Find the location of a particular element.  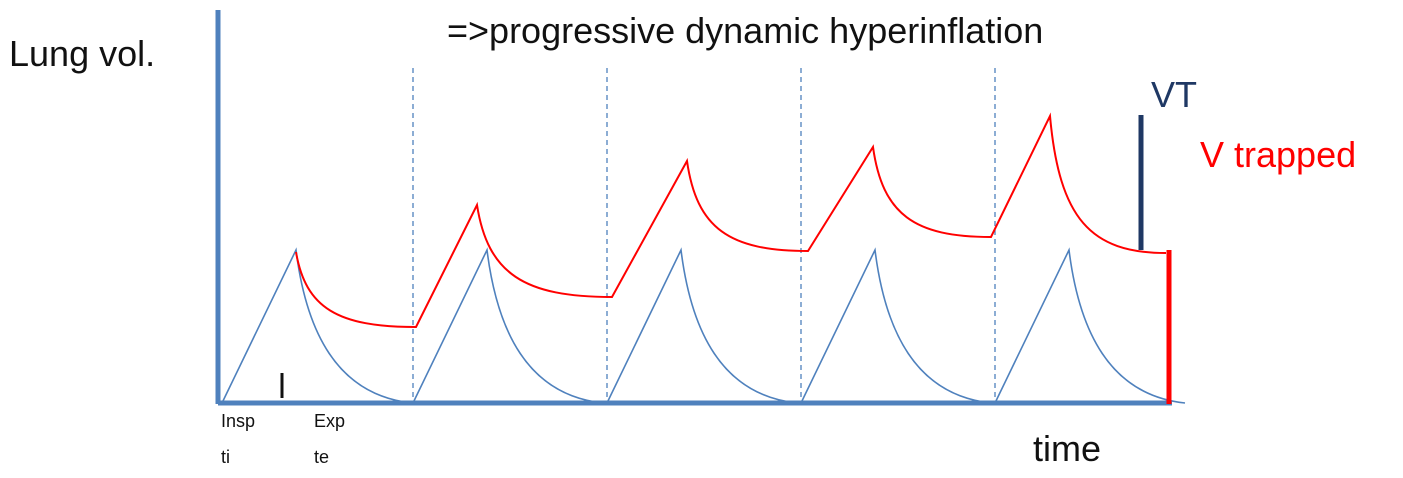

vt-label: VT is located at coordinates (1174, 94).